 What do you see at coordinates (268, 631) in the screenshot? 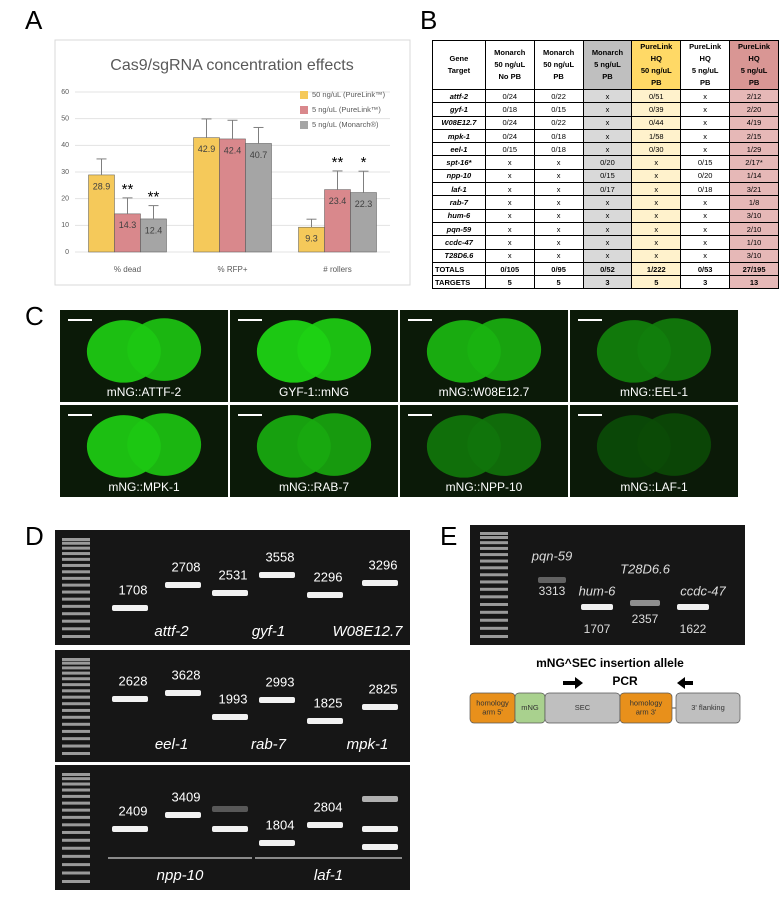
I see `gene-name: gyf-1` at bounding box center [268, 631].